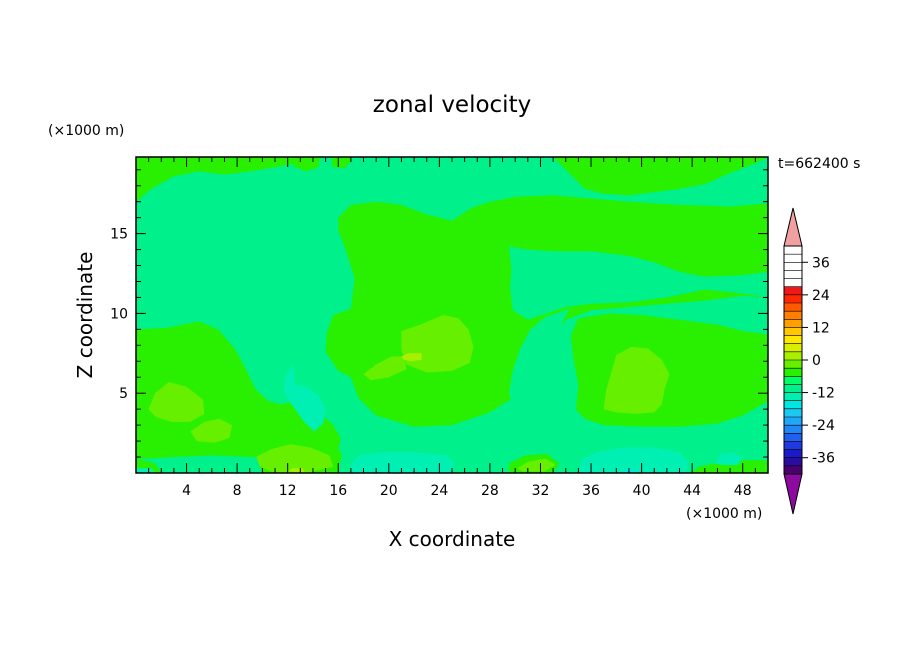 This screenshot has height=654, width=904. Describe the element at coordinates (642, 491) in the screenshot. I see `x-tick-label: 40` at that location.